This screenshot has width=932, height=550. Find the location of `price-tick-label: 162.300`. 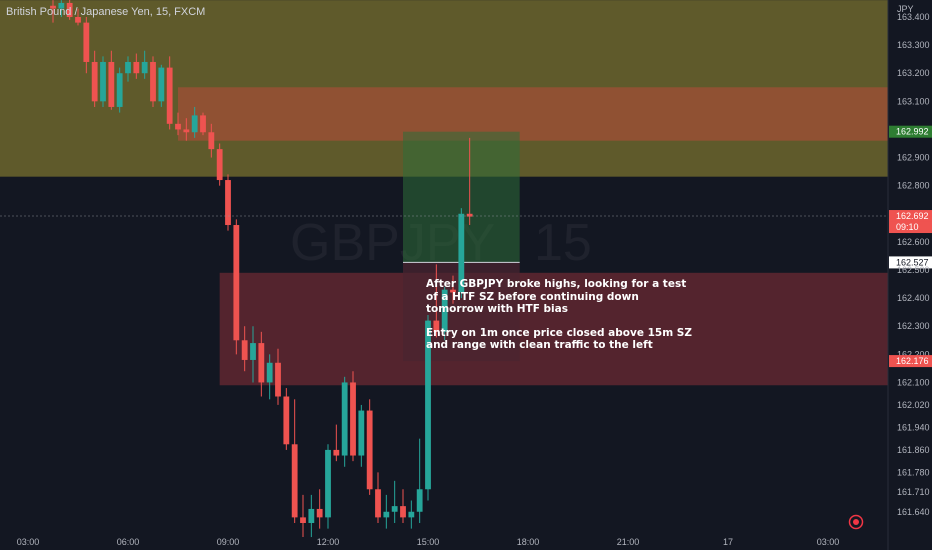

price-tick-label: 162.300 is located at coordinates (913, 326).